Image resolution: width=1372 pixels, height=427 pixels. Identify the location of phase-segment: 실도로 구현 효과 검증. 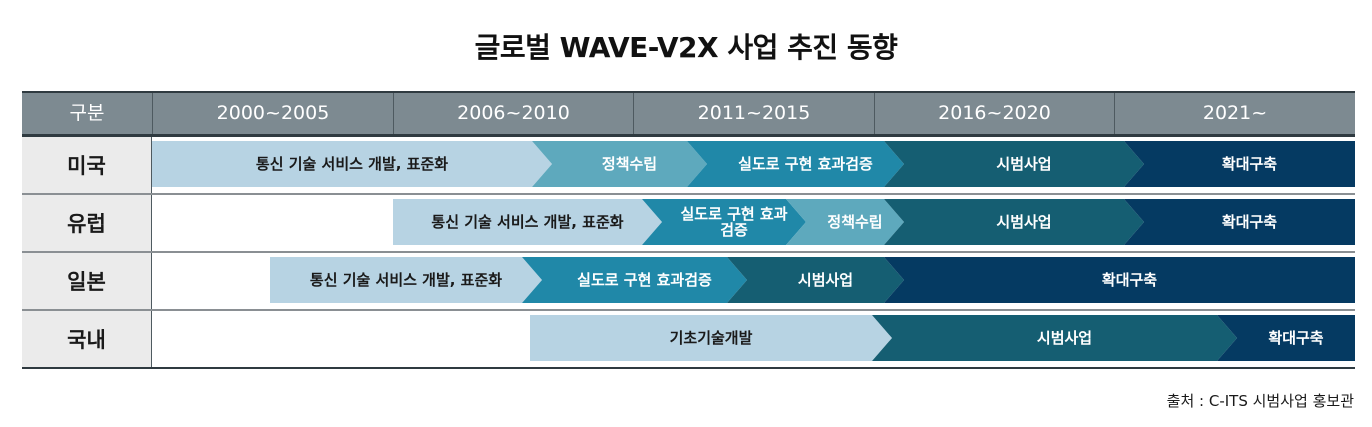
(724, 222).